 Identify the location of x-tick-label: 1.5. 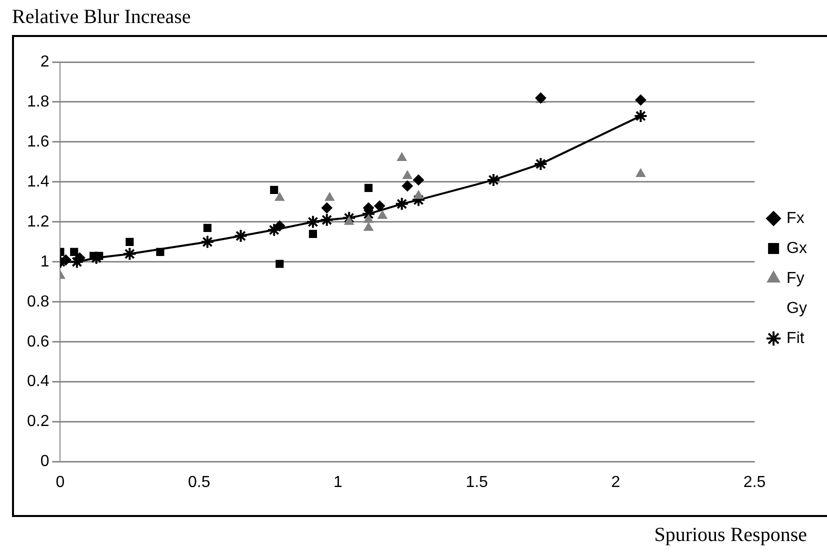
(477, 482).